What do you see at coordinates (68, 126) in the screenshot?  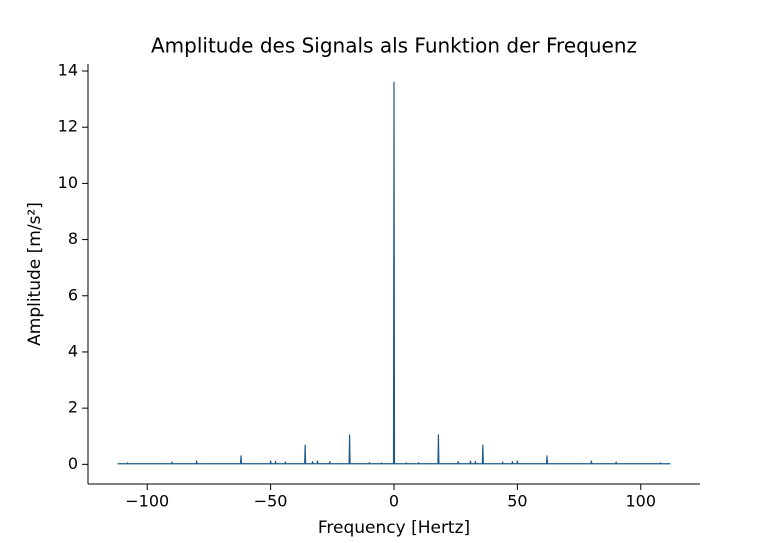 I see `y-tick-label: 12` at bounding box center [68, 126].